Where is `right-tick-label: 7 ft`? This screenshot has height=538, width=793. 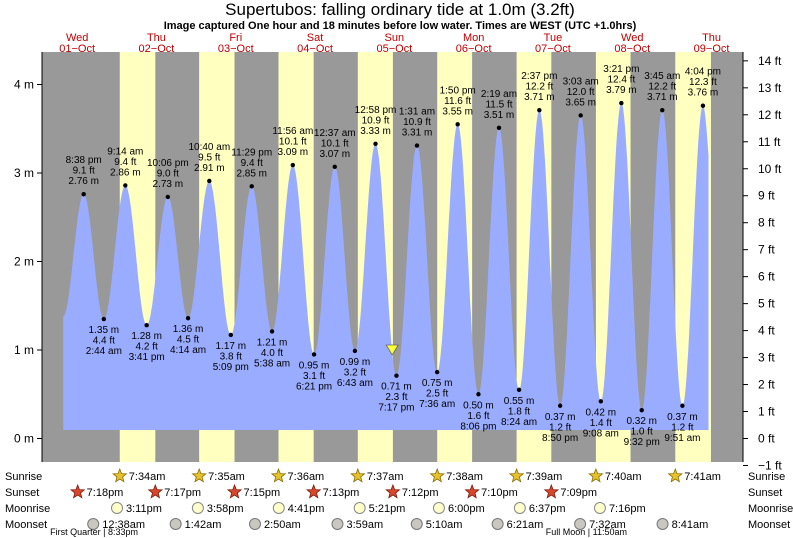 right-tick-label: 7 ft is located at coordinates (766, 250).